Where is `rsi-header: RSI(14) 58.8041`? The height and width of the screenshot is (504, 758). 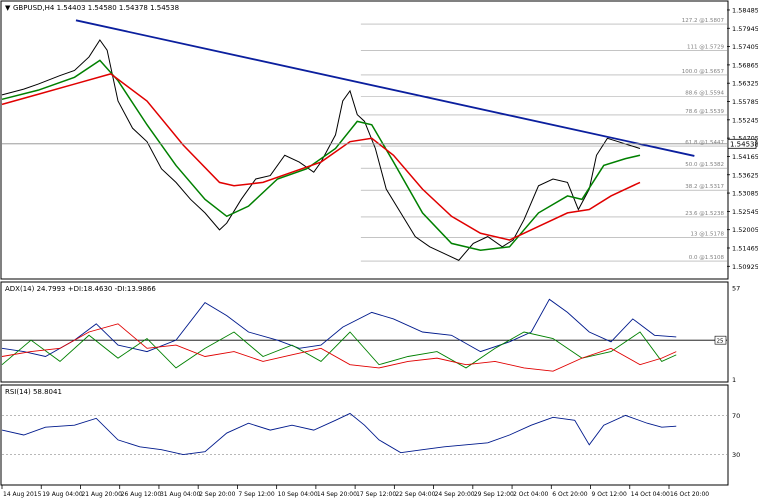
rsi-header: RSI(14) 58.8041 is located at coordinates (33, 392).